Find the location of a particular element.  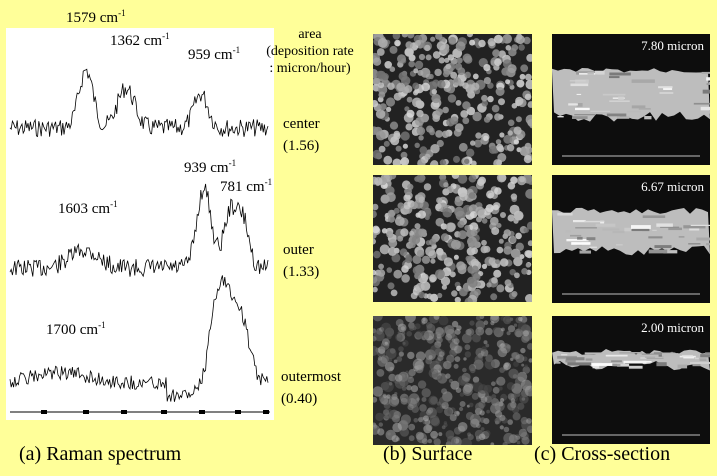

area-name: center is located at coordinates (301, 124).